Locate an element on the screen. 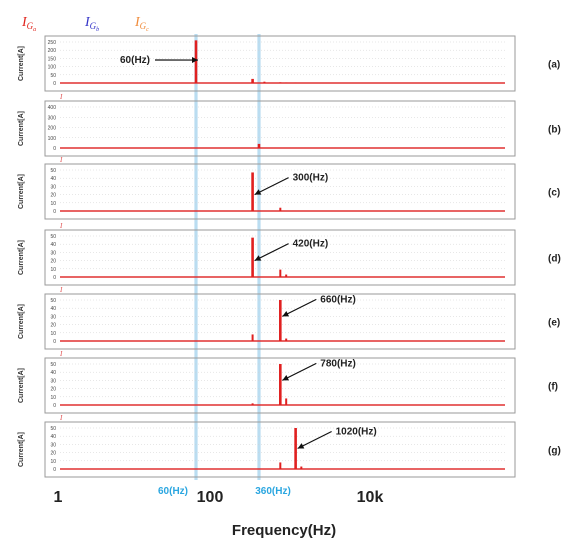  panel-f: 50 40 30 20 10 0 Current[A] (f) 780(Hz) I is located at coordinates (288, 382).